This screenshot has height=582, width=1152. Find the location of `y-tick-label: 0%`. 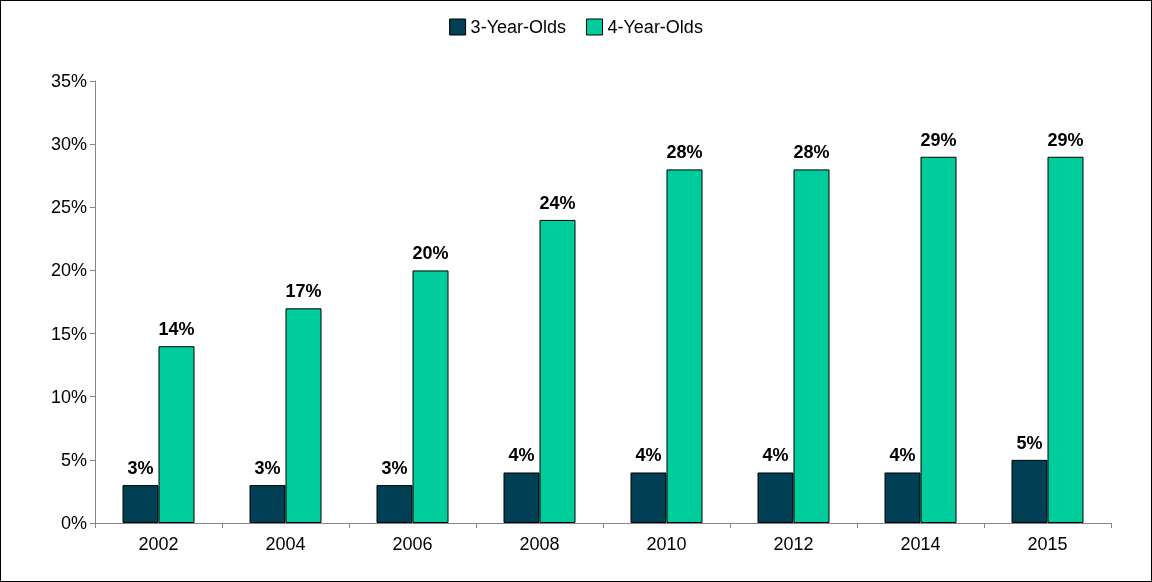

y-tick-label: 0% is located at coordinates (73, 523).